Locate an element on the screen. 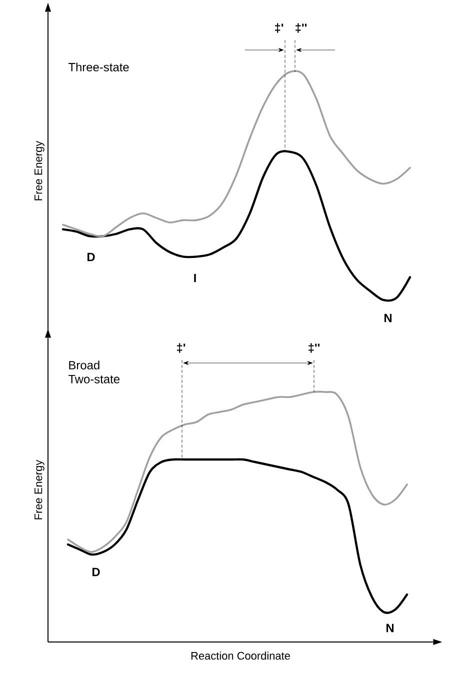  text: N is located at coordinates (388, 318).